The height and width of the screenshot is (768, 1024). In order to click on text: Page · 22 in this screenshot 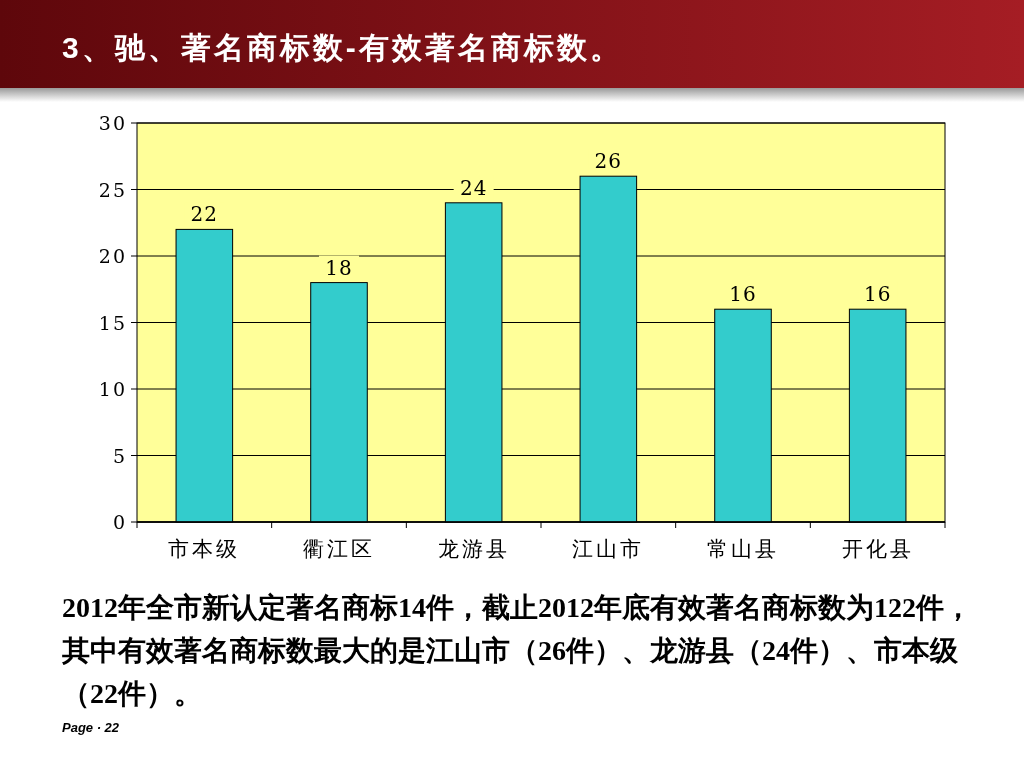, I will do `click(91, 727)`.